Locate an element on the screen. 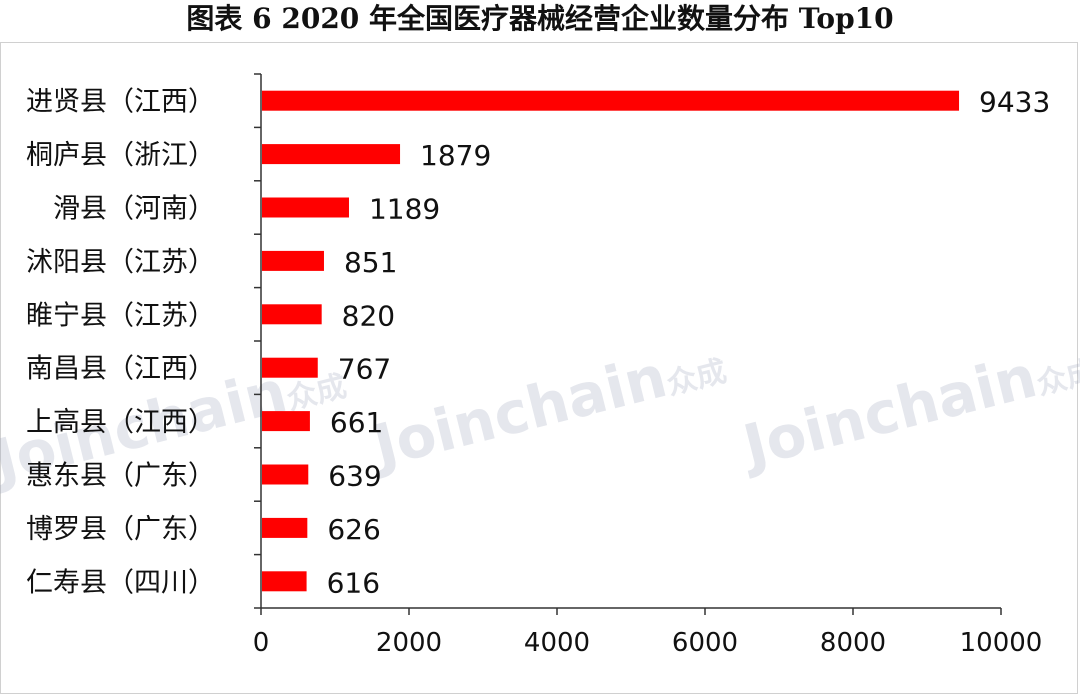 This screenshot has height=696, width=1080. x-tick-label: 6000 is located at coordinates (705, 643).